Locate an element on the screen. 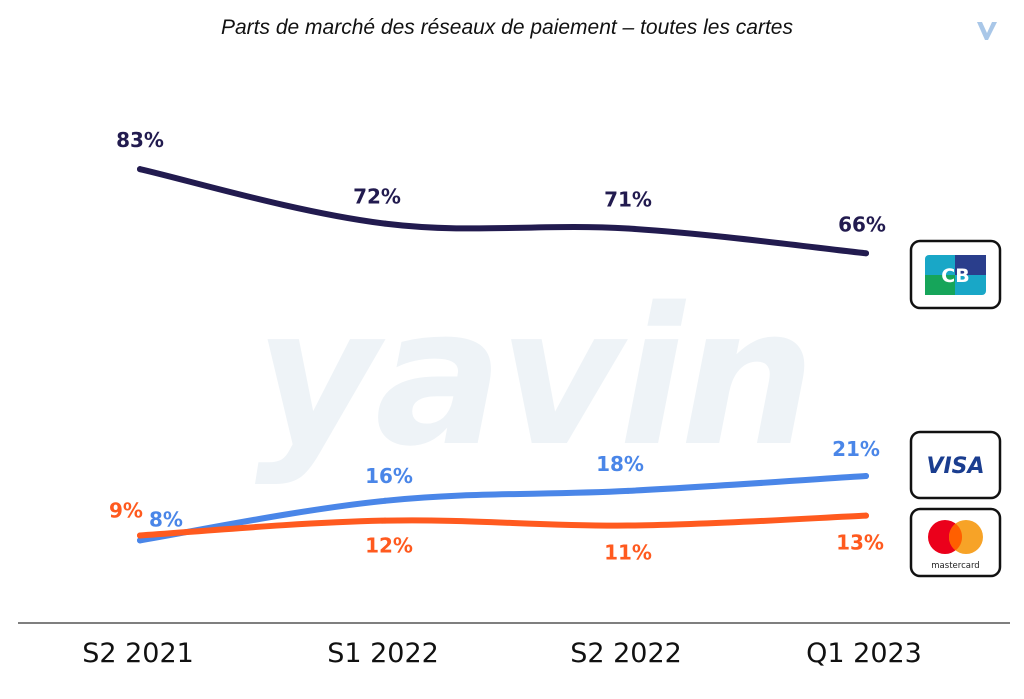  data-label-cb-1: 72% is located at coordinates (377, 197).